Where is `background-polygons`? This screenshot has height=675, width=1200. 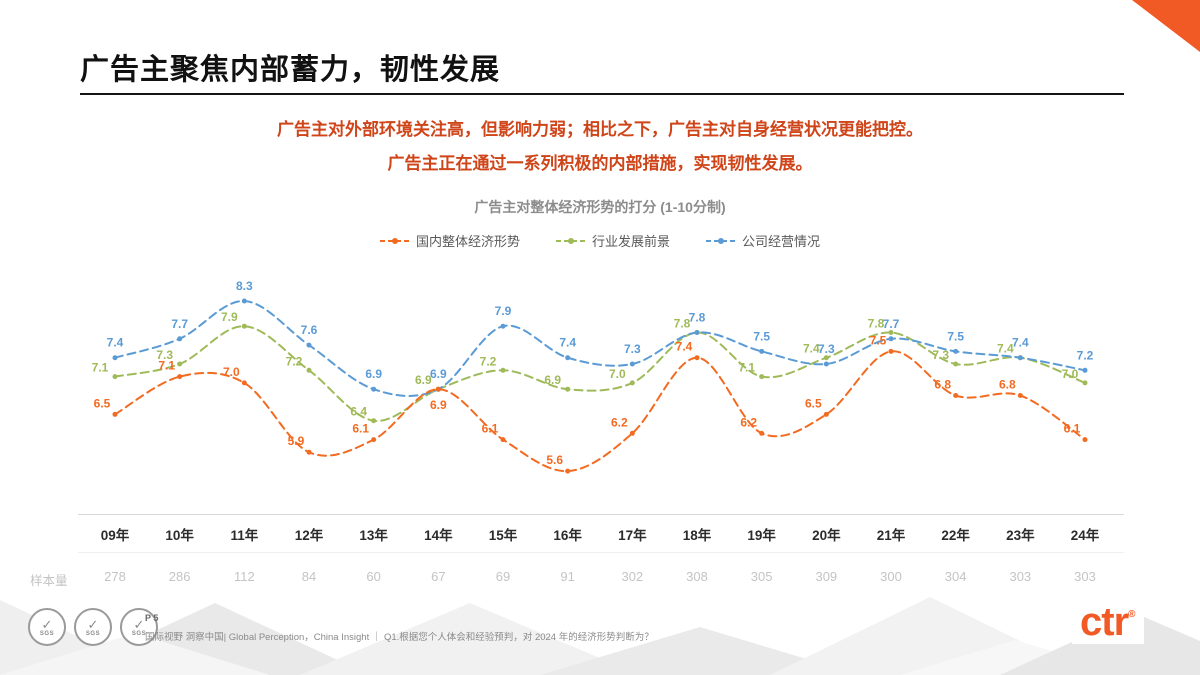
background-polygons is located at coordinates (600, 636).